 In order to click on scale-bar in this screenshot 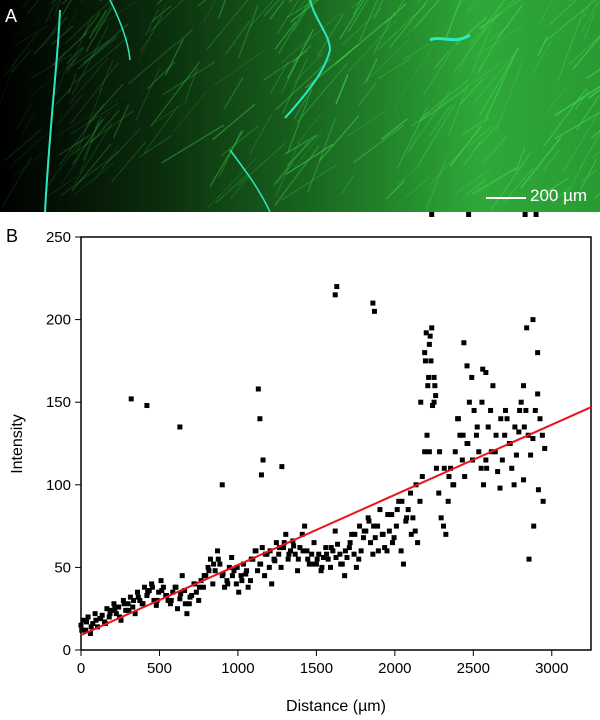, I will do `click(506, 198)`.